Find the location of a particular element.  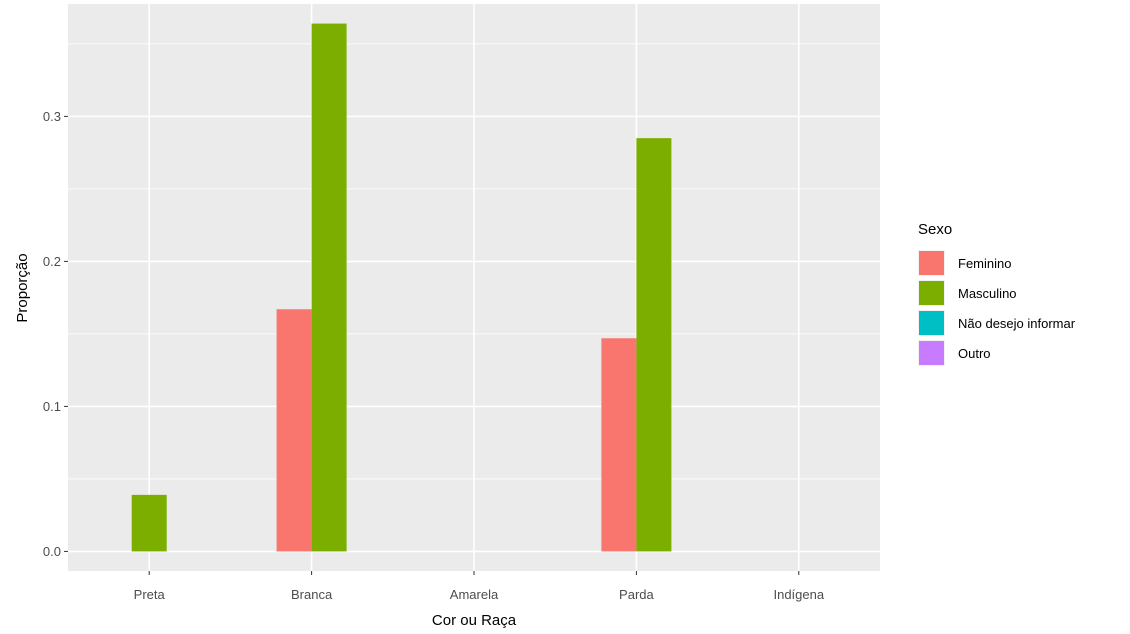

y-tick-label: 0.2 is located at coordinates (52, 261).